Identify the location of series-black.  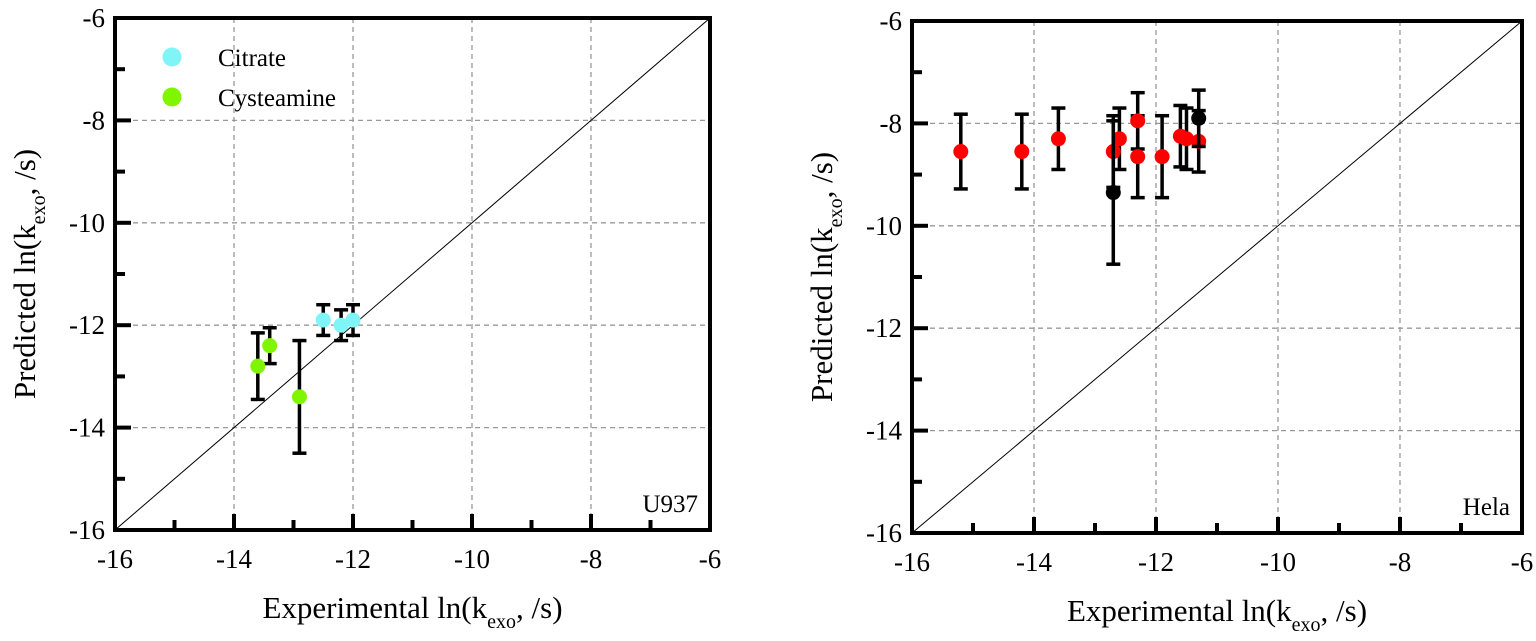
(1156, 177).